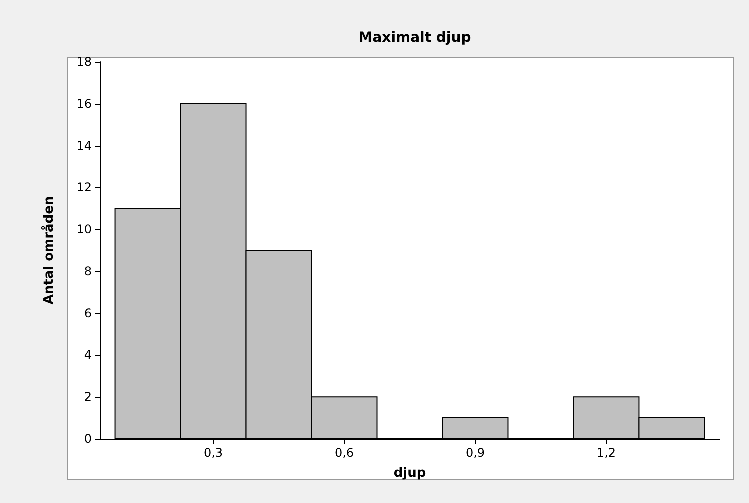 Image resolution: width=749 pixels, height=503 pixels. I want to click on y-tick-label: 18, so click(84, 62).